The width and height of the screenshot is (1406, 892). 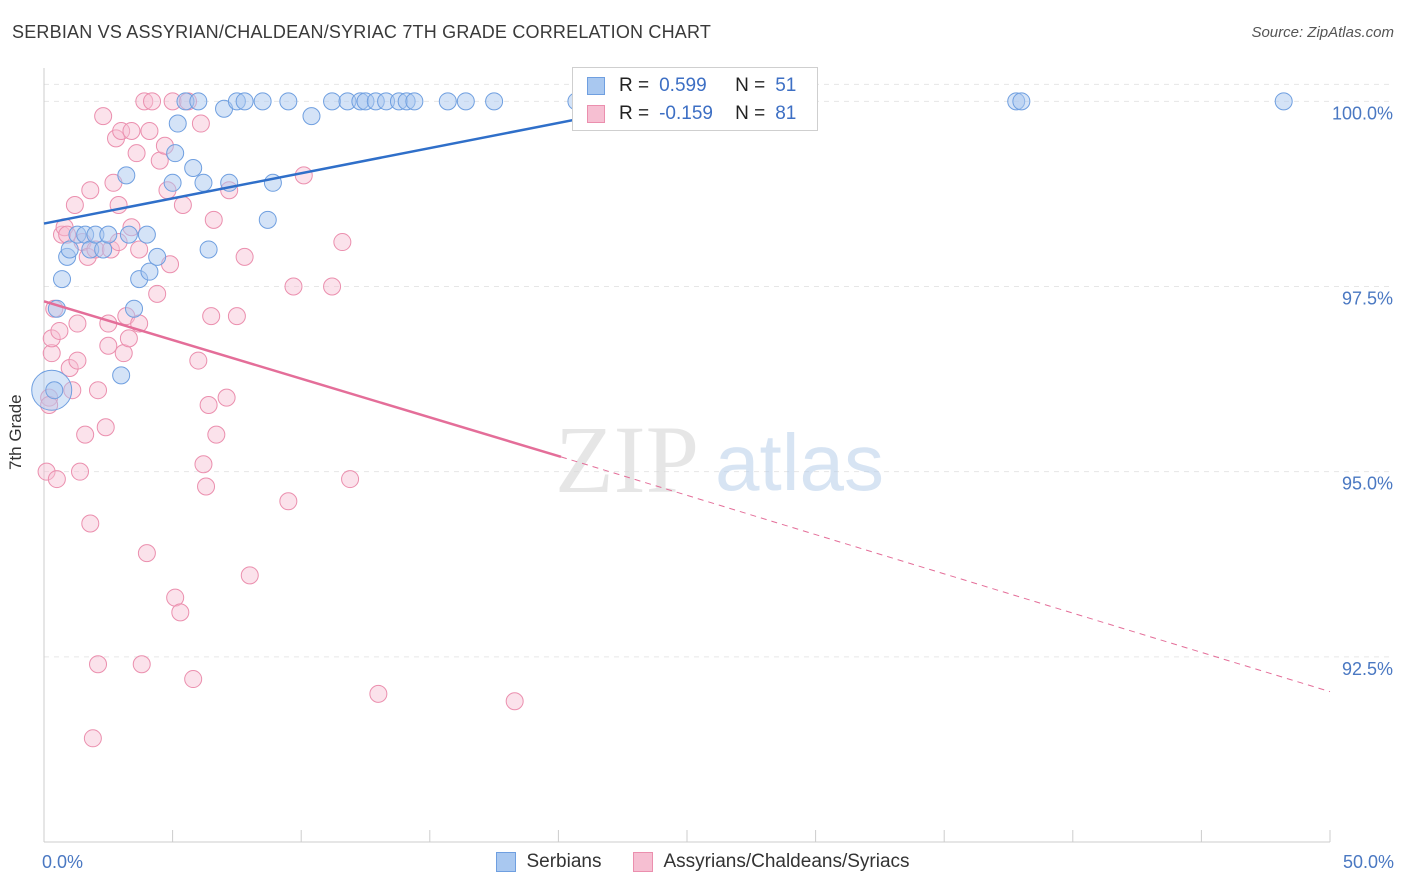 What do you see at coordinates (1362, 391) in the screenshot?
I see `y-tick-labels: 92.5% 95.0% 97.5% 100.0%` at bounding box center [1362, 391].